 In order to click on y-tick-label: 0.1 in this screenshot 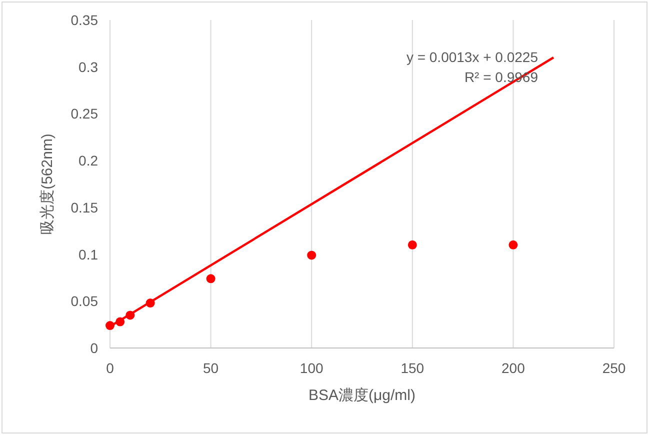, I will do `click(88, 254)`.